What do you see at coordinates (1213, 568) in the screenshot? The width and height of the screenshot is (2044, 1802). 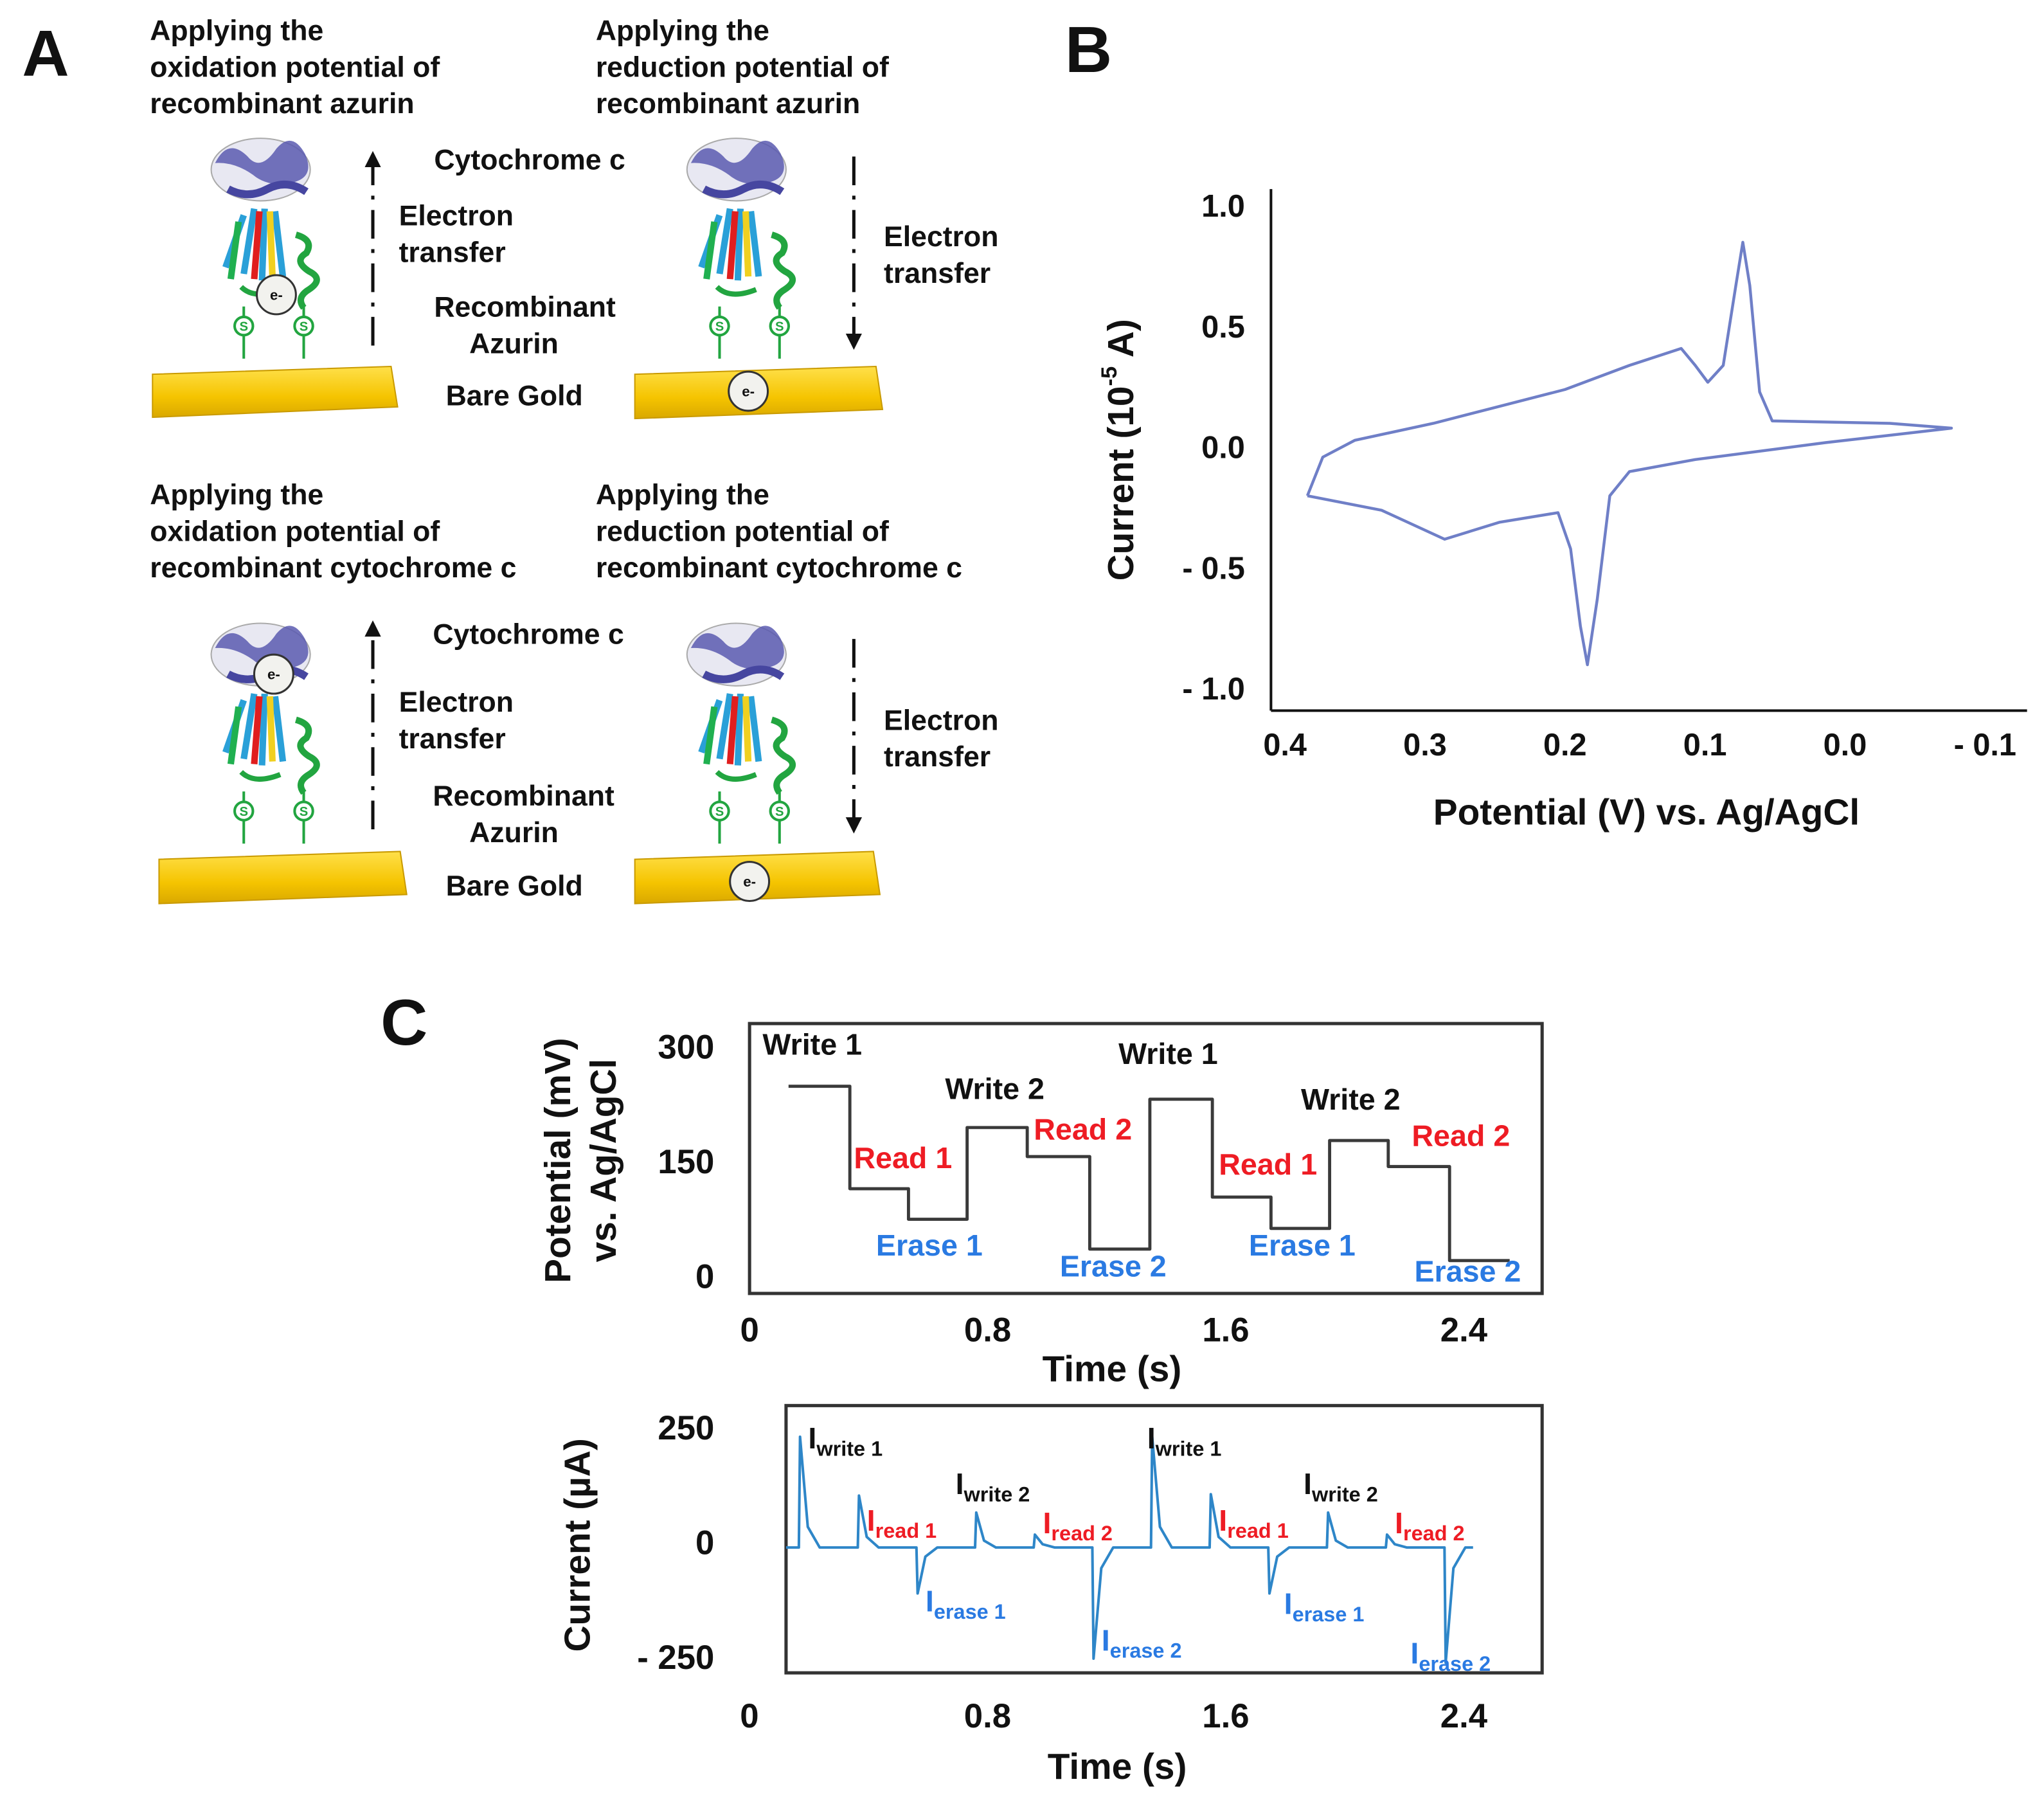 I see `y-tick-label: - 0.5` at bounding box center [1213, 568].